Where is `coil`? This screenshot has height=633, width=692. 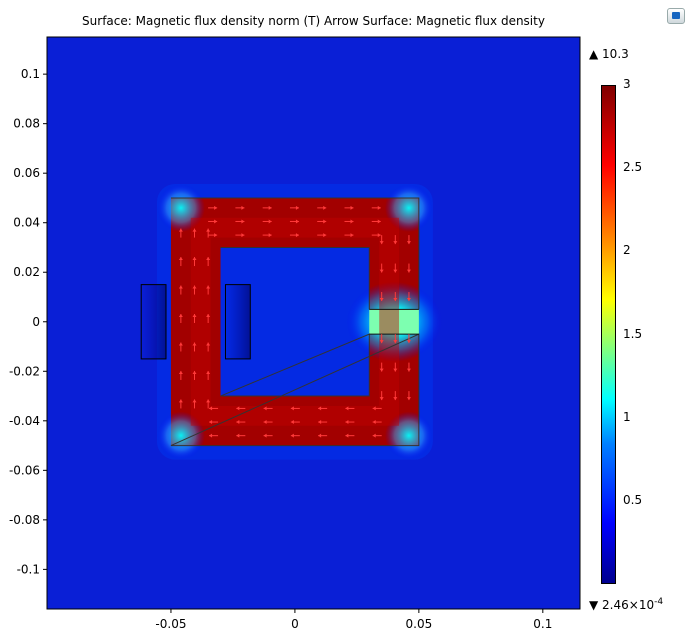
coil is located at coordinates (237, 322).